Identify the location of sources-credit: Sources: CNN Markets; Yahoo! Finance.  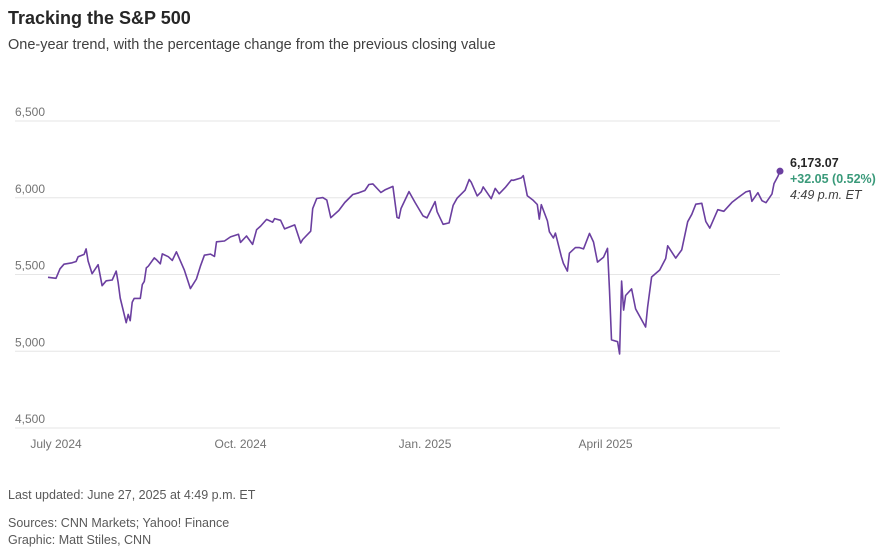
(119, 523).